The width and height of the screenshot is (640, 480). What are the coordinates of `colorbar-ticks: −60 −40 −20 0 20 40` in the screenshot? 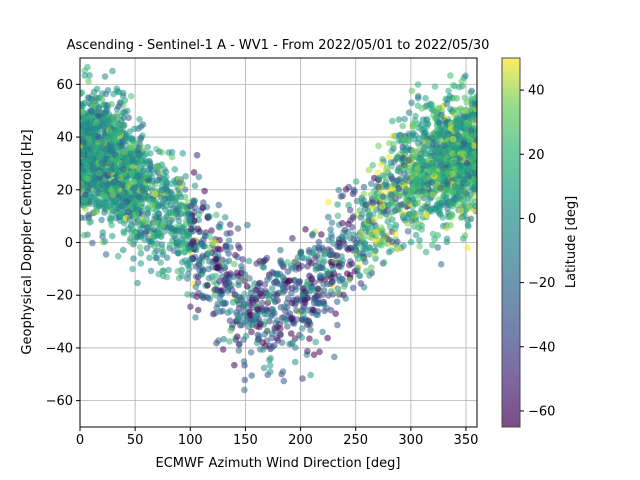 It's located at (537, 251).